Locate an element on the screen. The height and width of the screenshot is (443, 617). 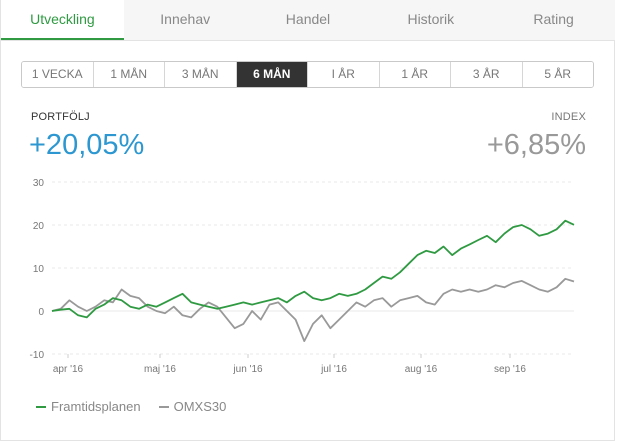
x-tick-label: maj '16 is located at coordinates (160, 369).